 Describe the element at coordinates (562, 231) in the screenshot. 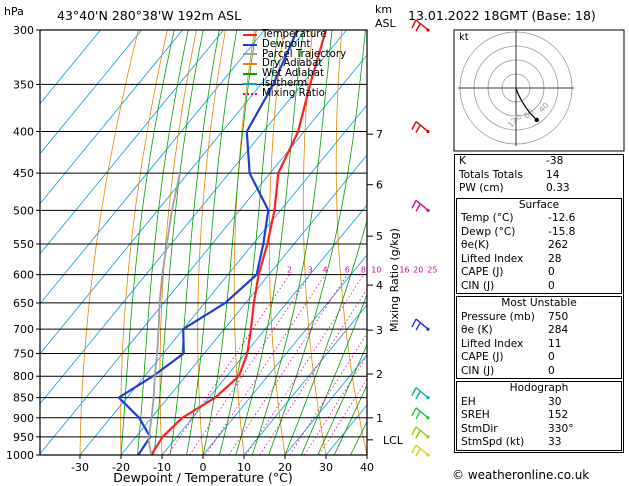

I see `index-value: -15.8` at that location.